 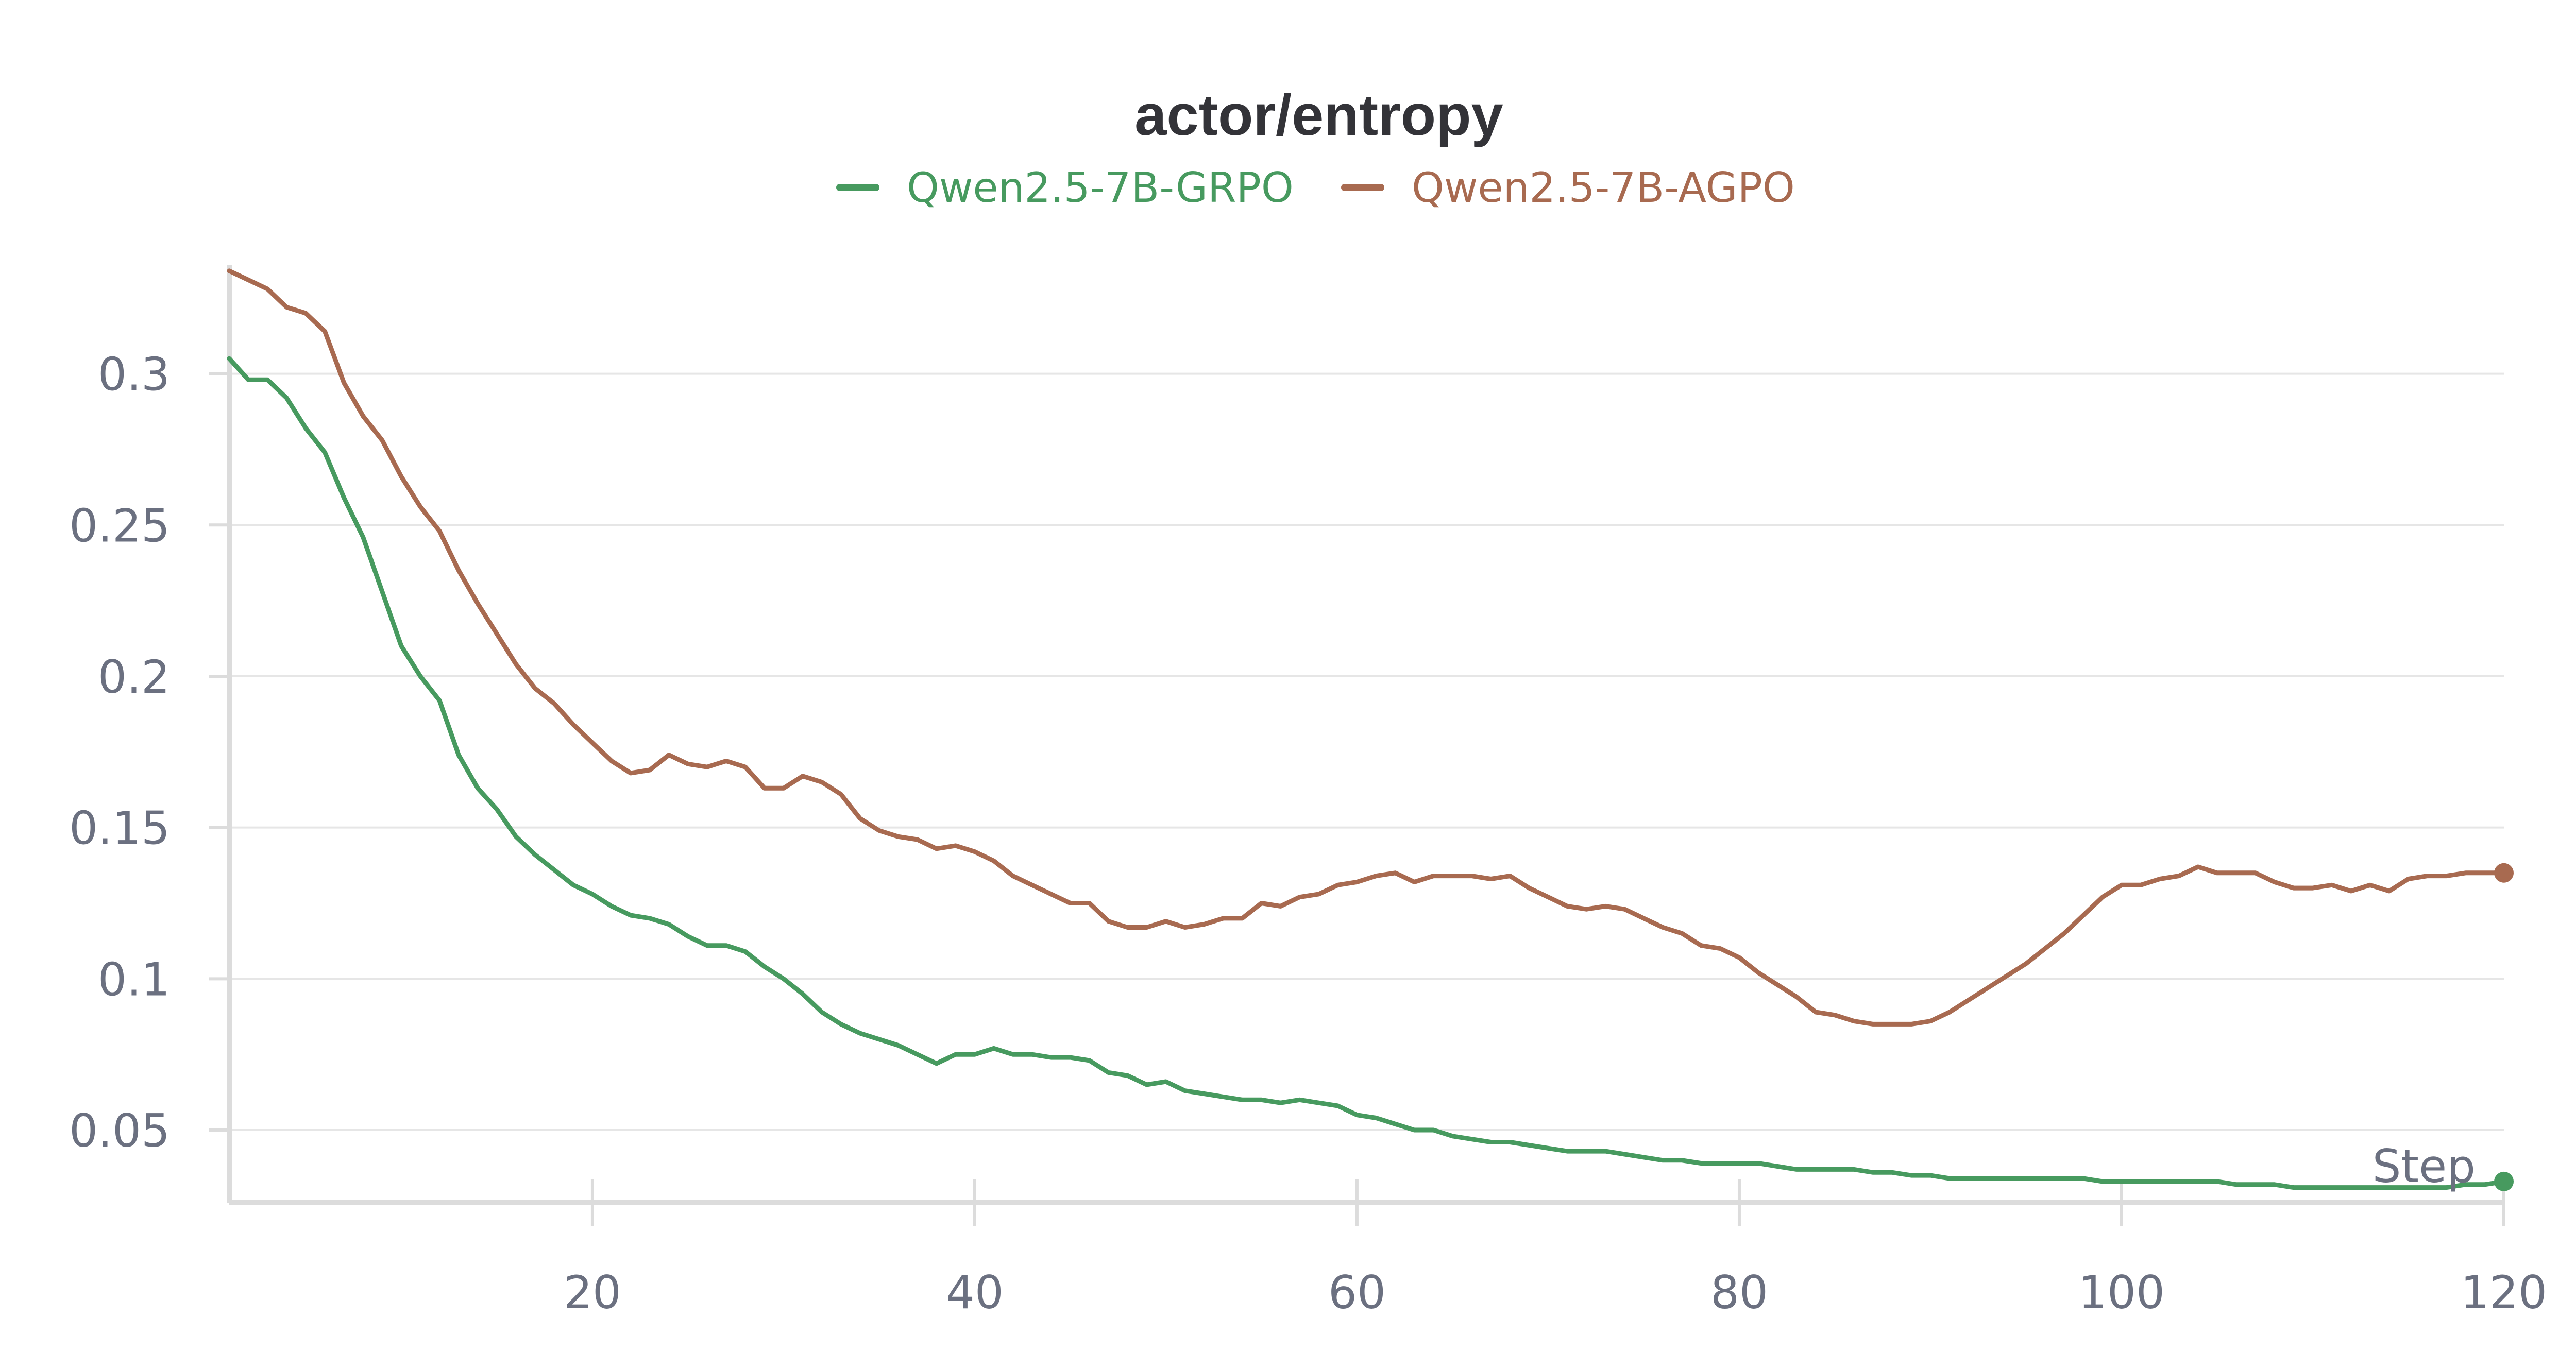 What do you see at coordinates (1739, 1292) in the screenshot?
I see `x-tick-label: 80` at bounding box center [1739, 1292].